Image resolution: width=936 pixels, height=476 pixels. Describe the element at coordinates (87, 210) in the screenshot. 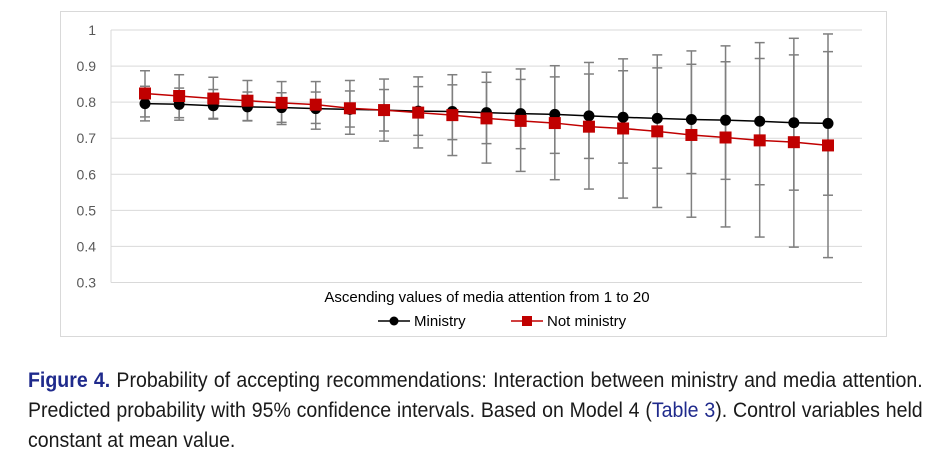

I see `y-tick-label: 0.5` at that location.